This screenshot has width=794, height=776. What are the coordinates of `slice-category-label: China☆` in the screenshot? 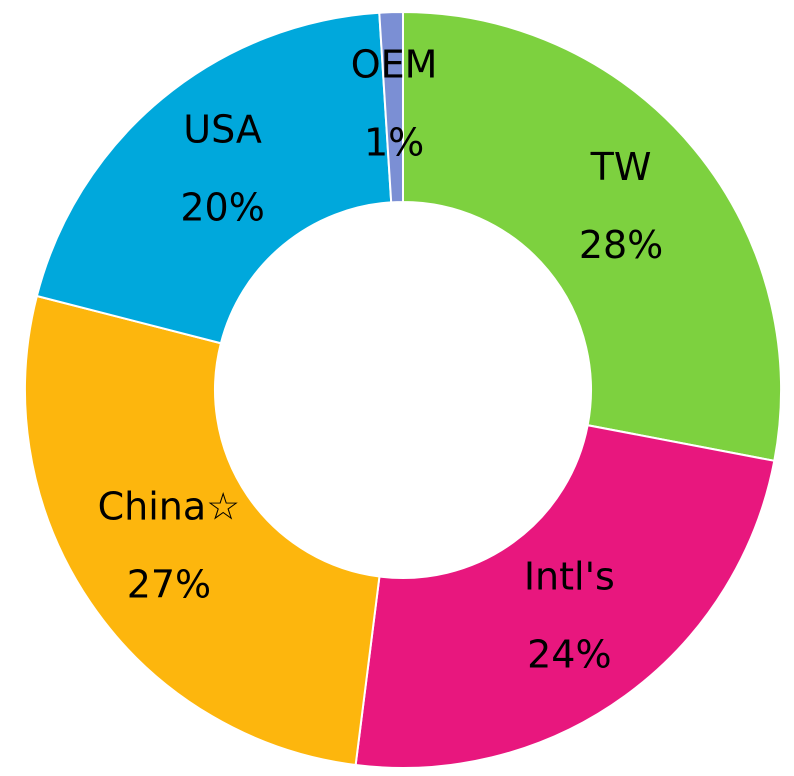 It's located at (169, 507).